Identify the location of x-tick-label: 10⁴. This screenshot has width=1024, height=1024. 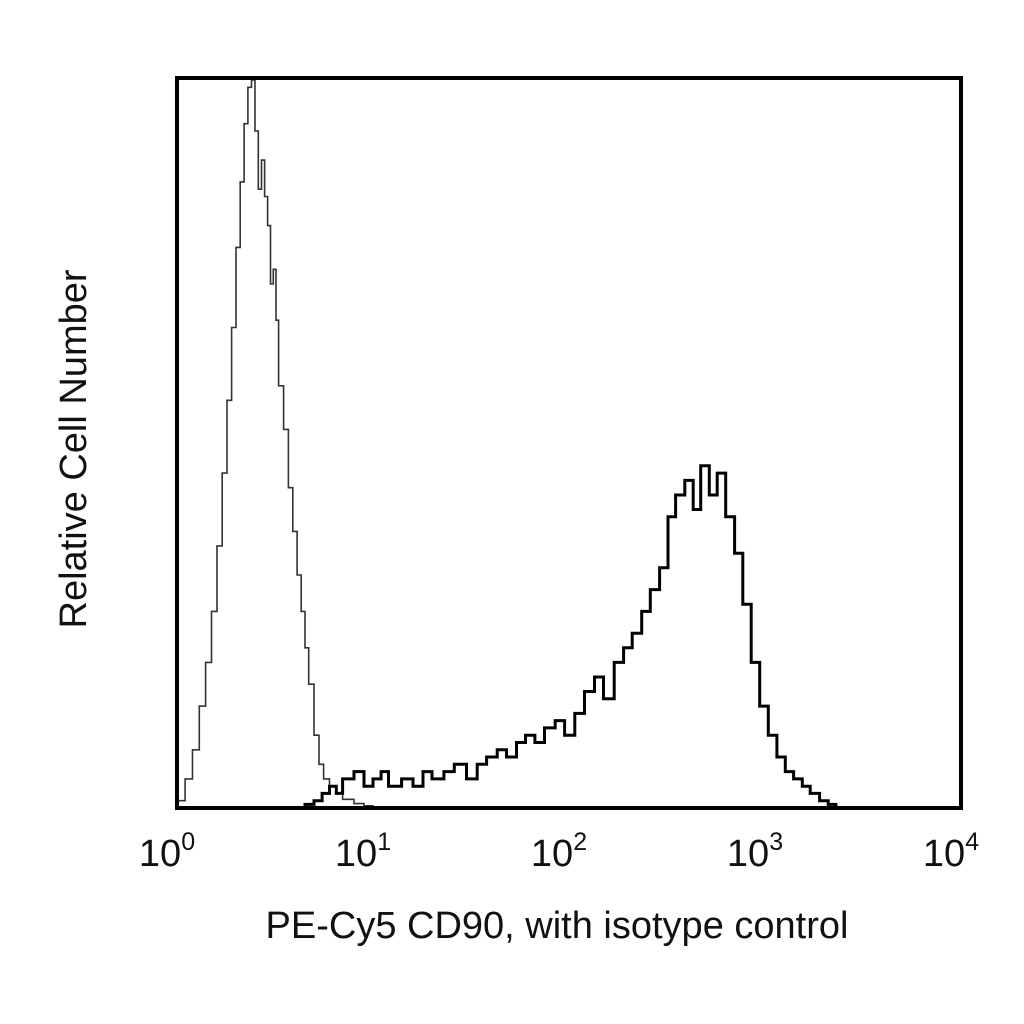
(951, 851).